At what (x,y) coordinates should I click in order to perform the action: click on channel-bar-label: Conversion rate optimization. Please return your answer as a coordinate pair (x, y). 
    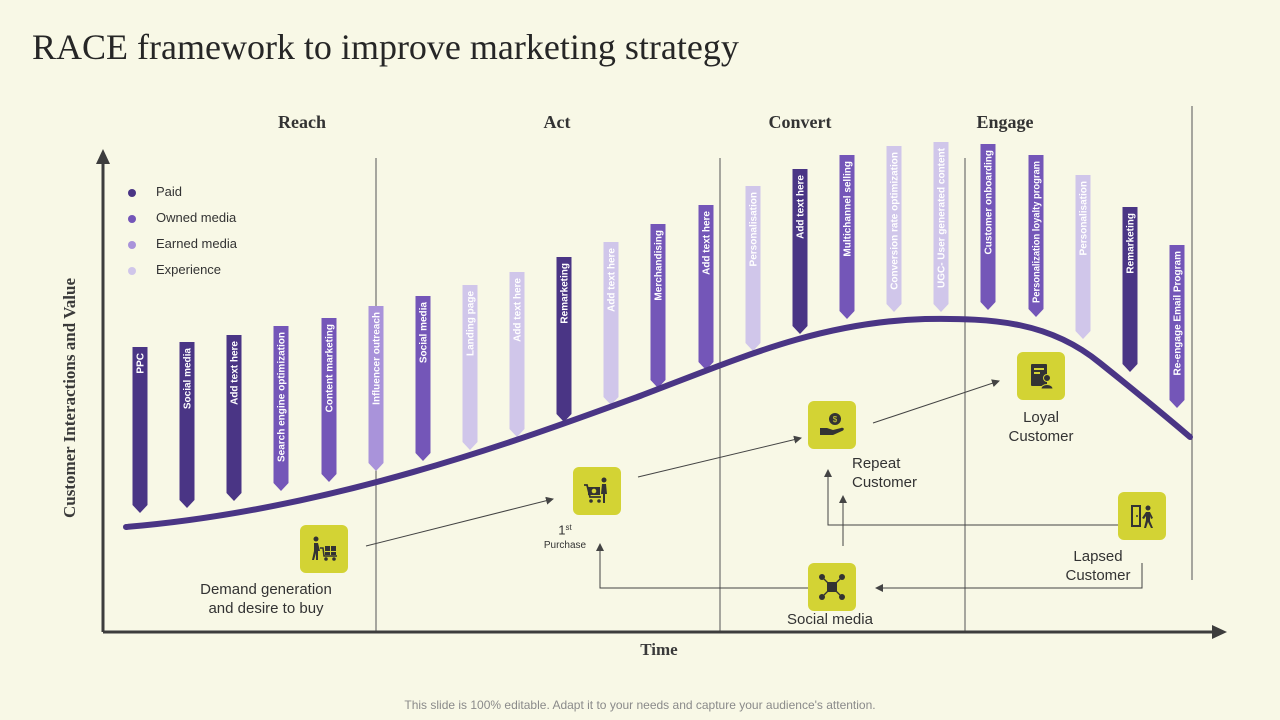
    Looking at the image, I should click on (895, 221).